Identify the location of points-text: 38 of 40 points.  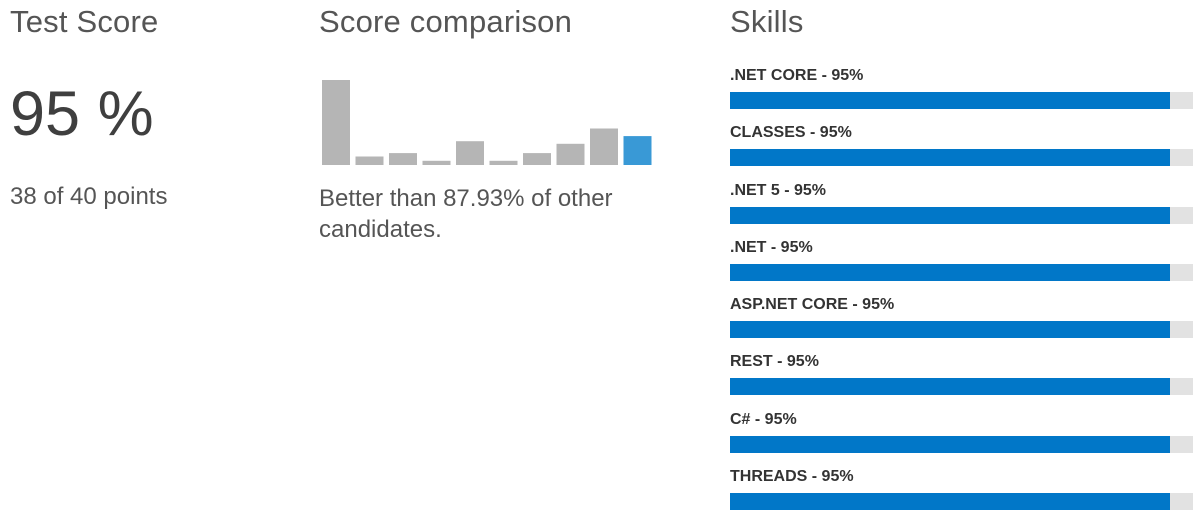
(89, 196).